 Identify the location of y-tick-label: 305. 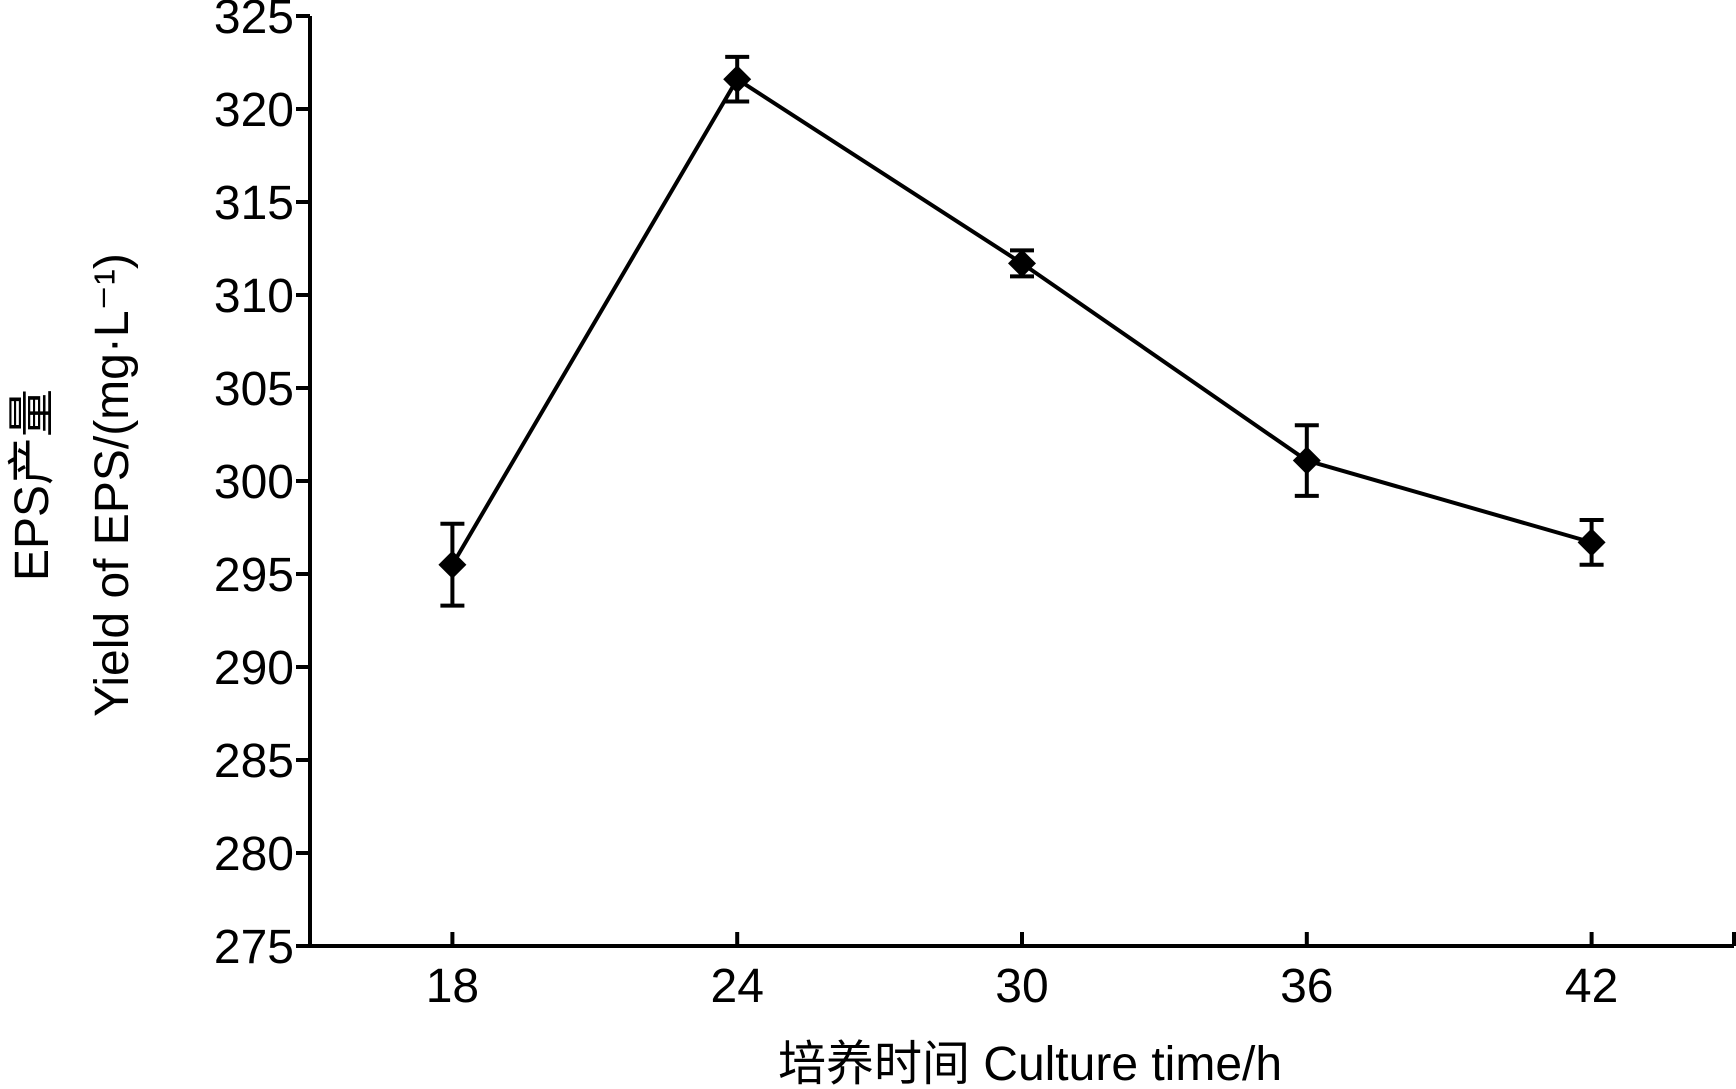
(254, 389).